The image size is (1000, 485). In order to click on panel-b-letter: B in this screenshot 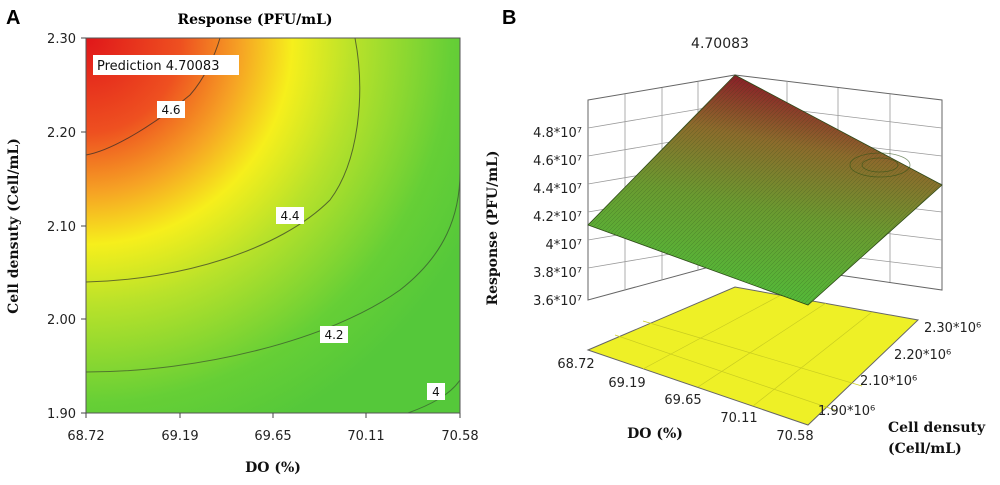, I will do `click(509, 18)`.